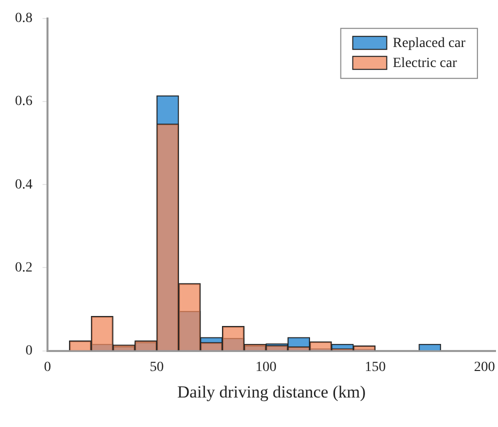 This screenshot has height=427, width=498. What do you see at coordinates (47, 367) in the screenshot?
I see `x-tick-label: 0` at bounding box center [47, 367].